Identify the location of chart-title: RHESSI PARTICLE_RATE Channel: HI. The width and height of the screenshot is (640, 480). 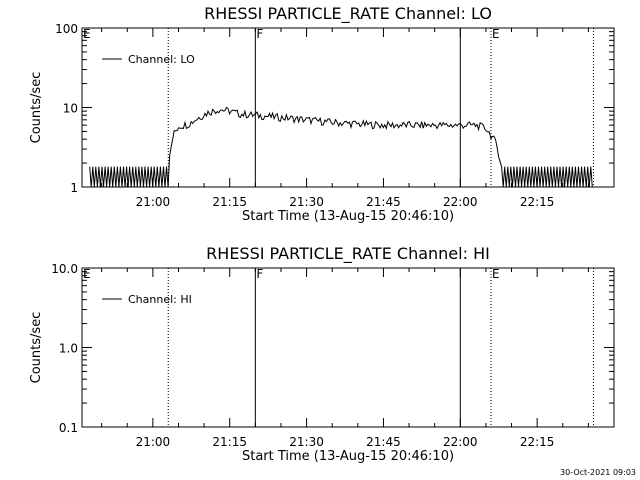
(348, 254).